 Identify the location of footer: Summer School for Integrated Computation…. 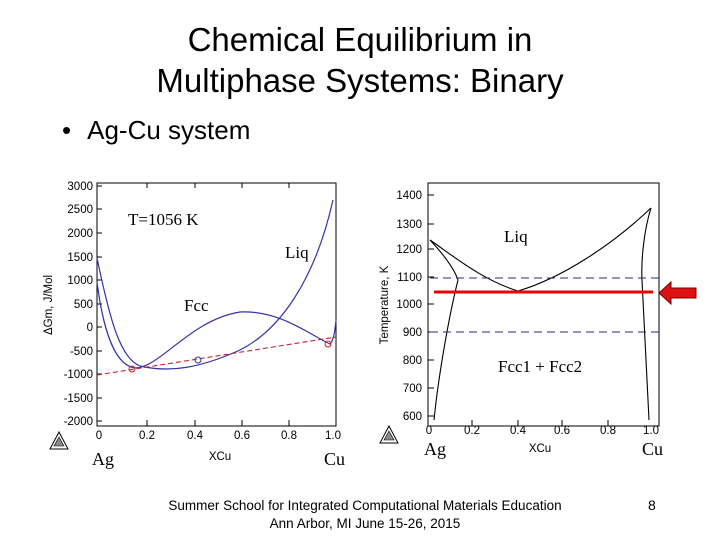
(365, 515).